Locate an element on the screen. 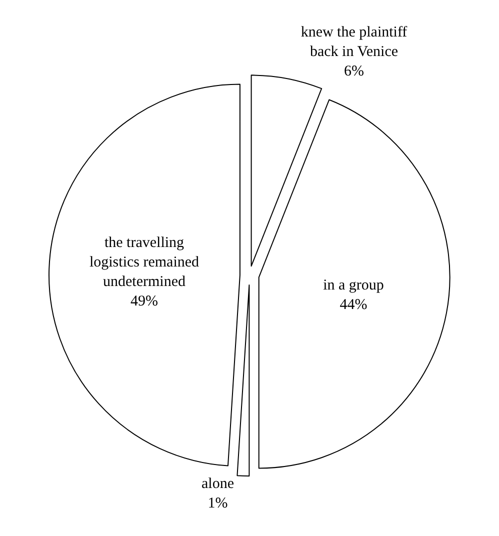 The height and width of the screenshot is (536, 499). slice-label: knew the plaintiff back in Venice is located at coordinates (354, 42).